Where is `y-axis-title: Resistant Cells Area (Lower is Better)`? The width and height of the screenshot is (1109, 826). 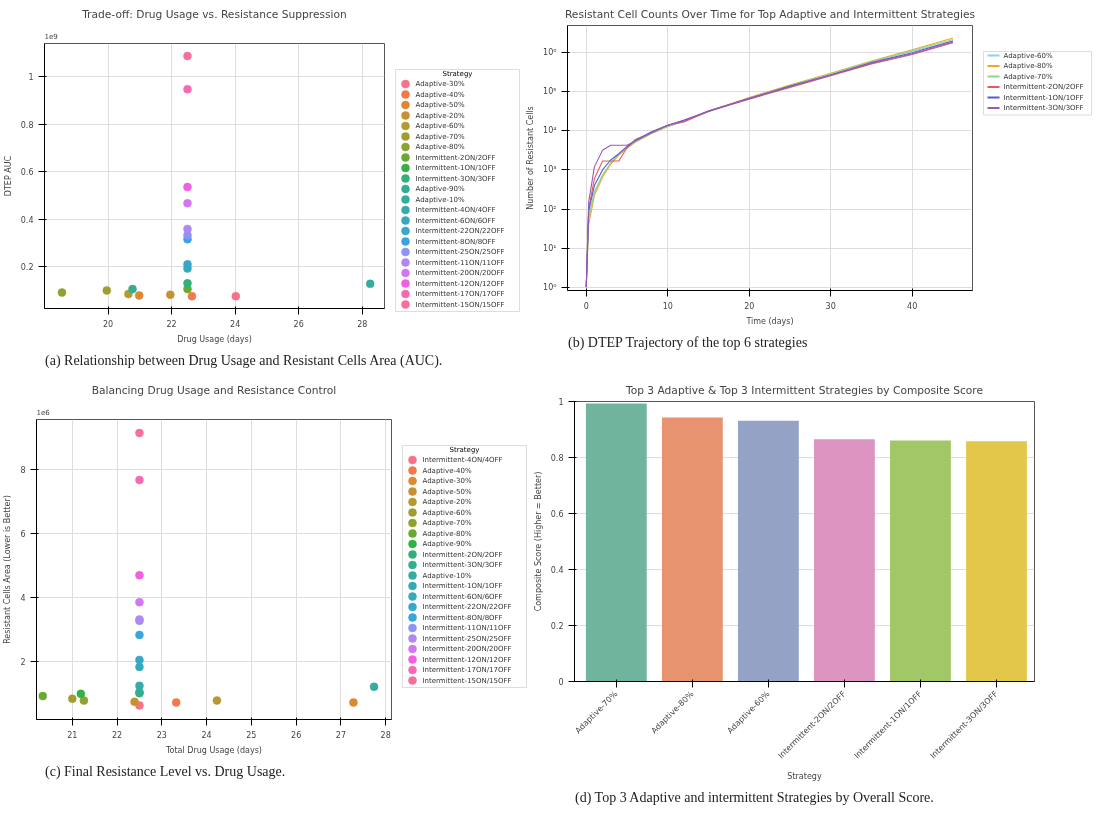 y-axis-title: Resistant Cells Area (Lower is Better) is located at coordinates (8, 569).